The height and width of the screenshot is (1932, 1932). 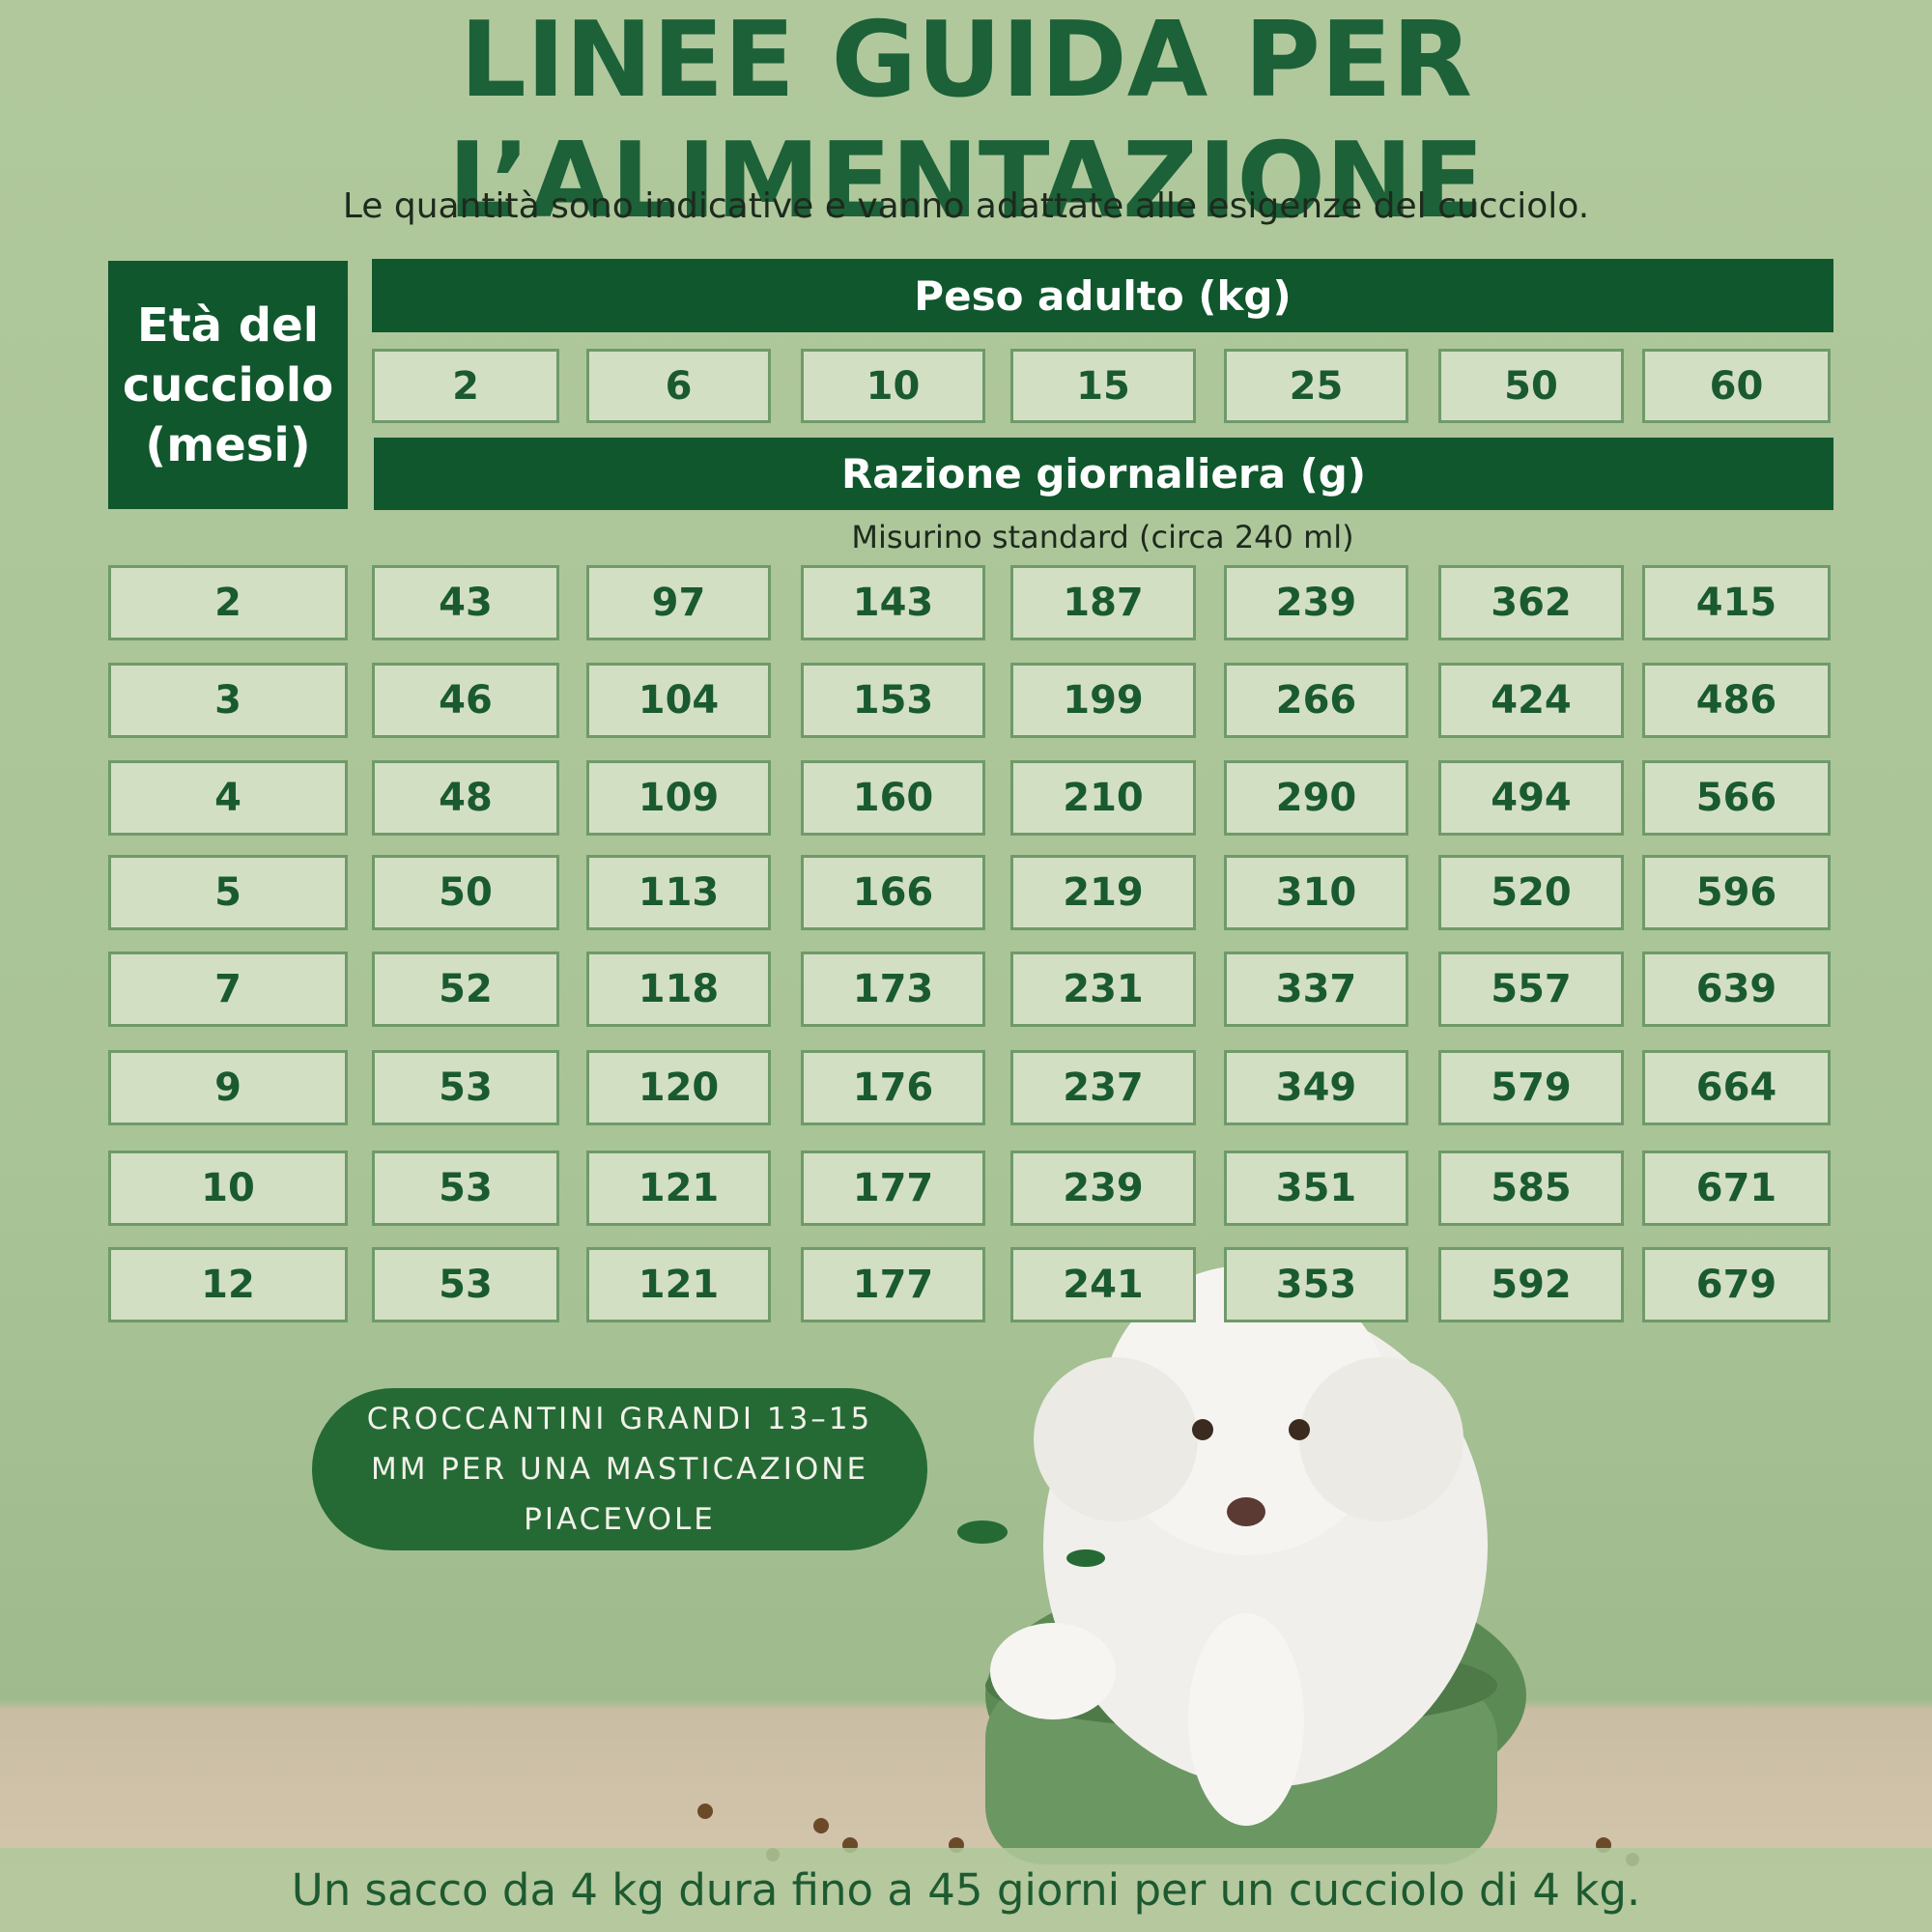 What do you see at coordinates (966, 121) in the screenshot?
I see `title: LINEE GUIDA PER L’ALIMENTAZIONE` at bounding box center [966, 121].